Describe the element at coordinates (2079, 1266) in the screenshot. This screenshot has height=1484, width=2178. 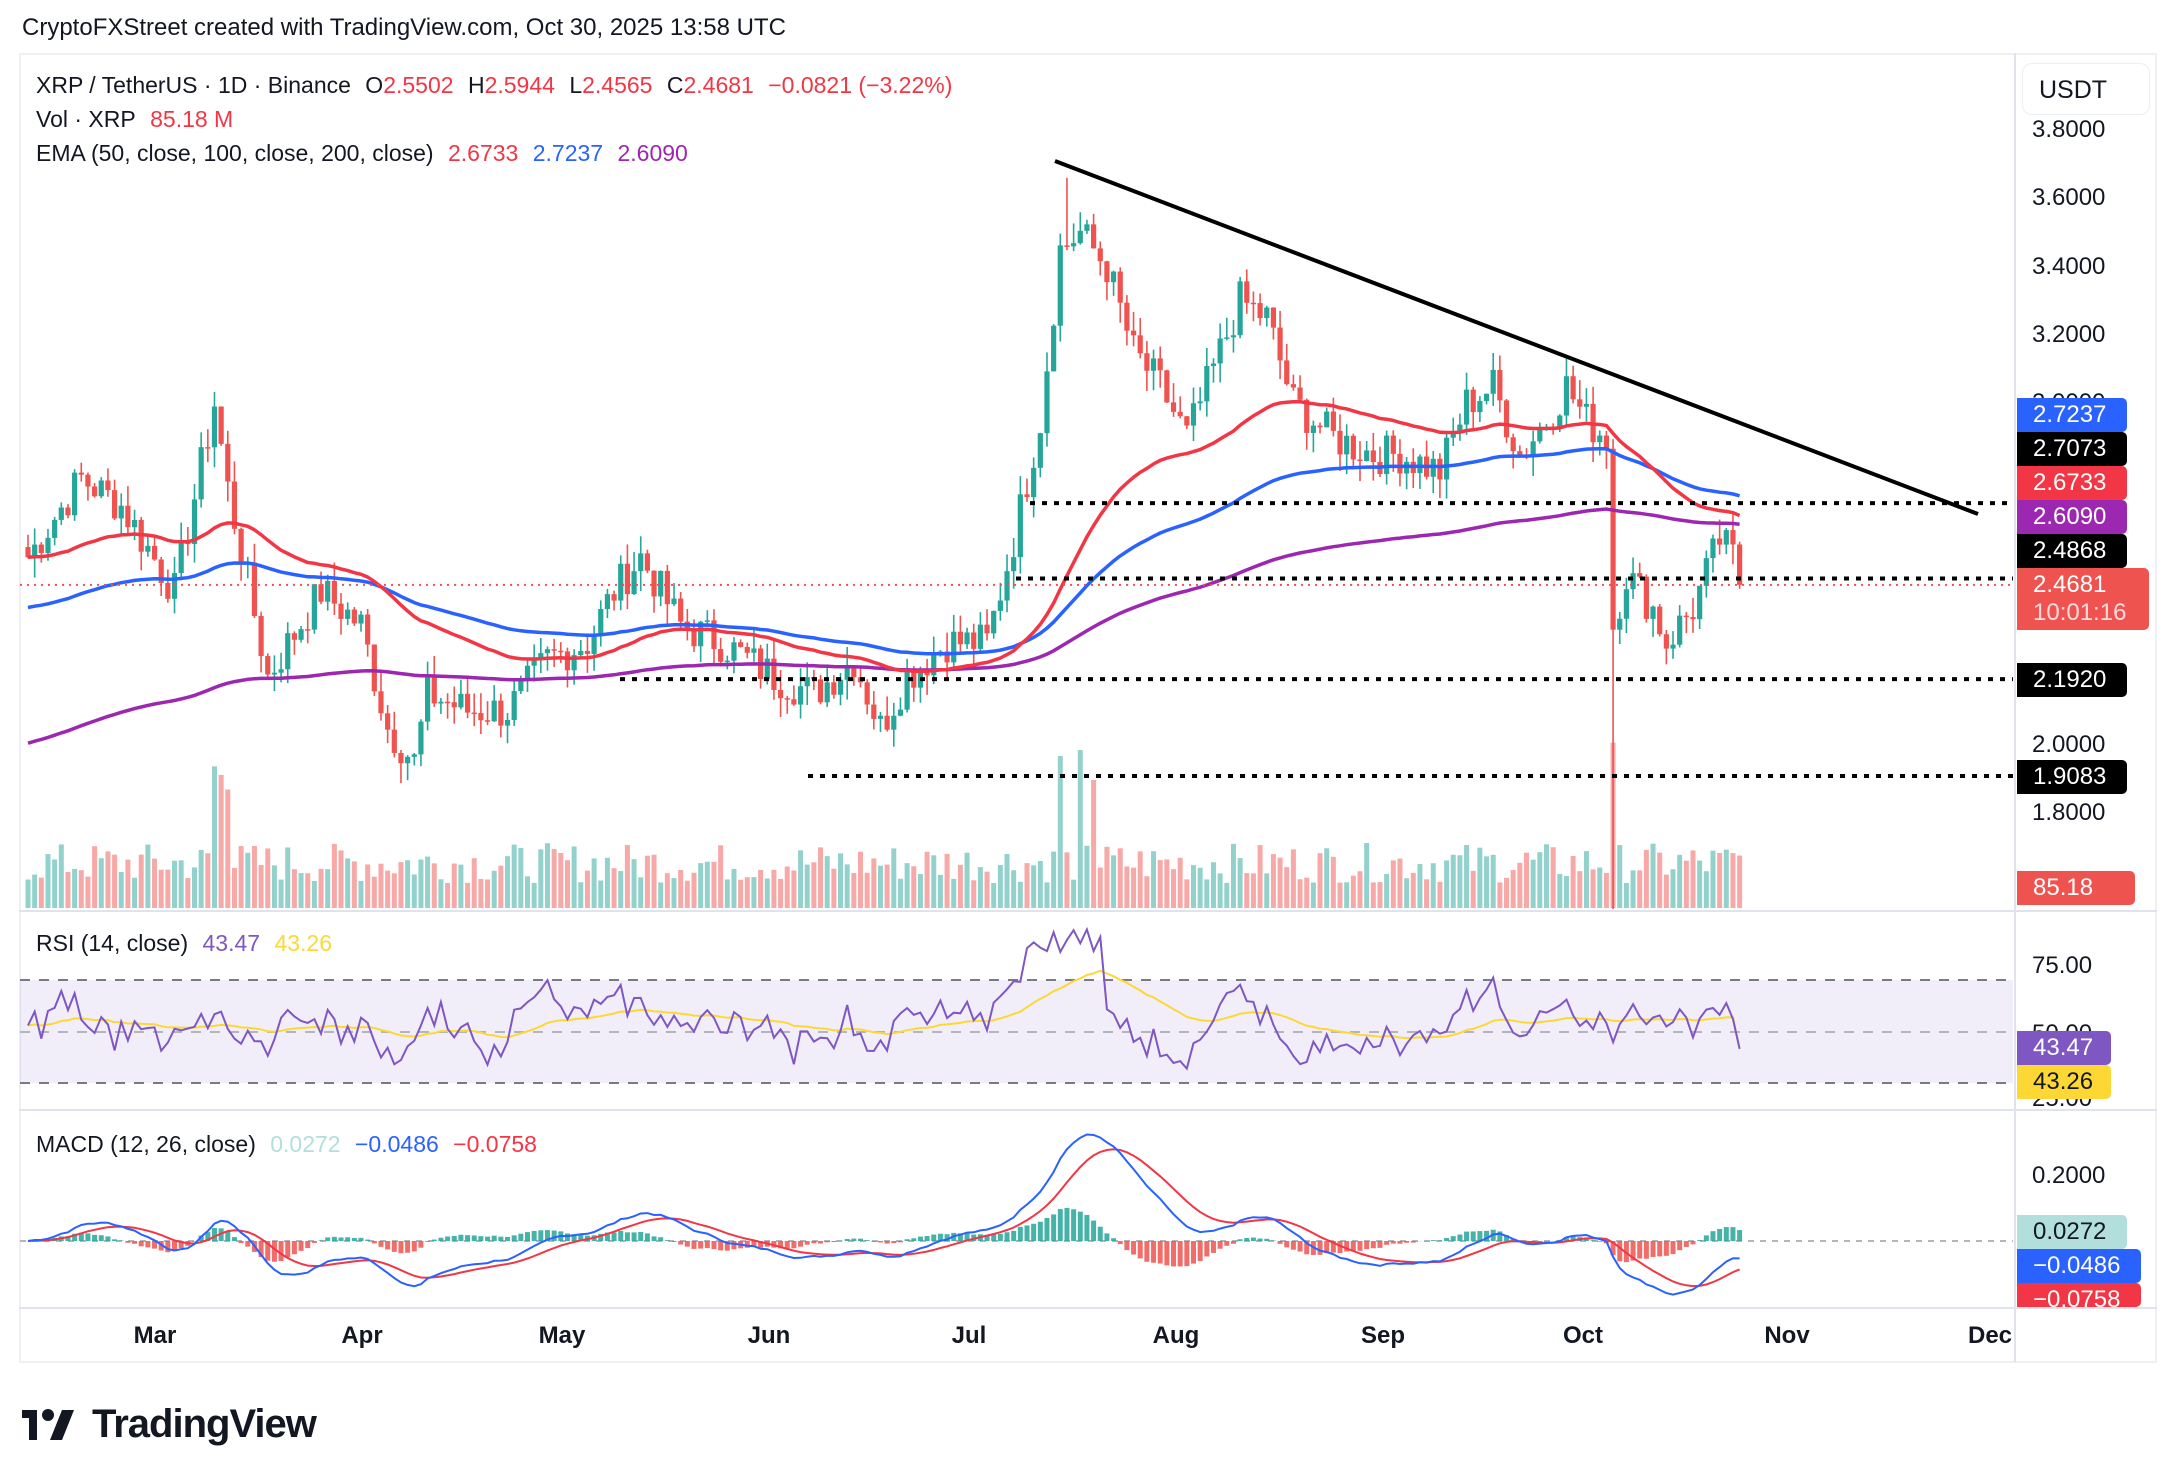
I see `macd-tag: −0.0486` at that location.